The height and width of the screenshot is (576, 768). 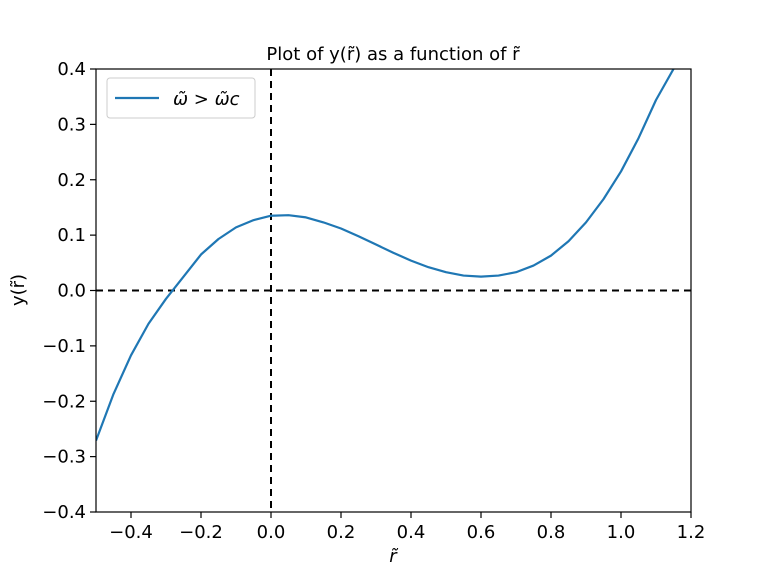 What do you see at coordinates (71, 124) in the screenshot?
I see `y-tick-label: 0.3` at bounding box center [71, 124].